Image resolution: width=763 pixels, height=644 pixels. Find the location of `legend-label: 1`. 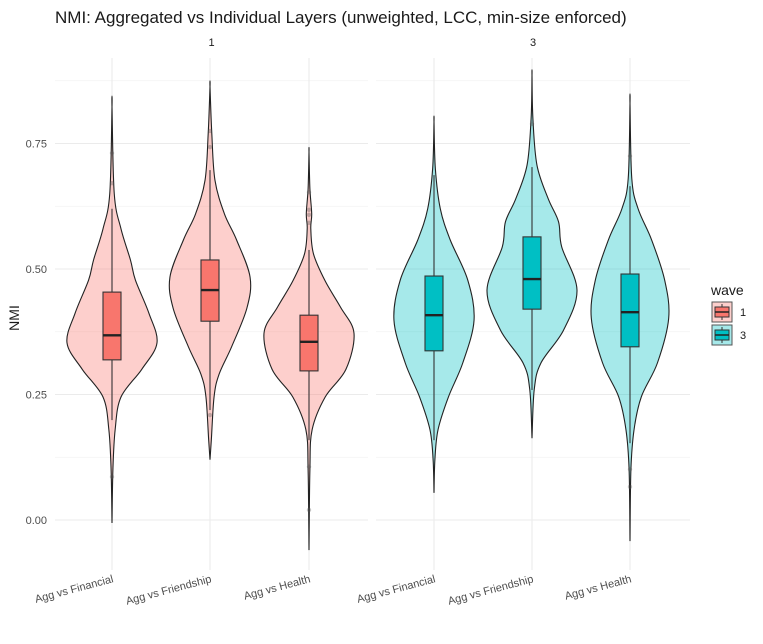

legend-label: 1 is located at coordinates (743, 313).